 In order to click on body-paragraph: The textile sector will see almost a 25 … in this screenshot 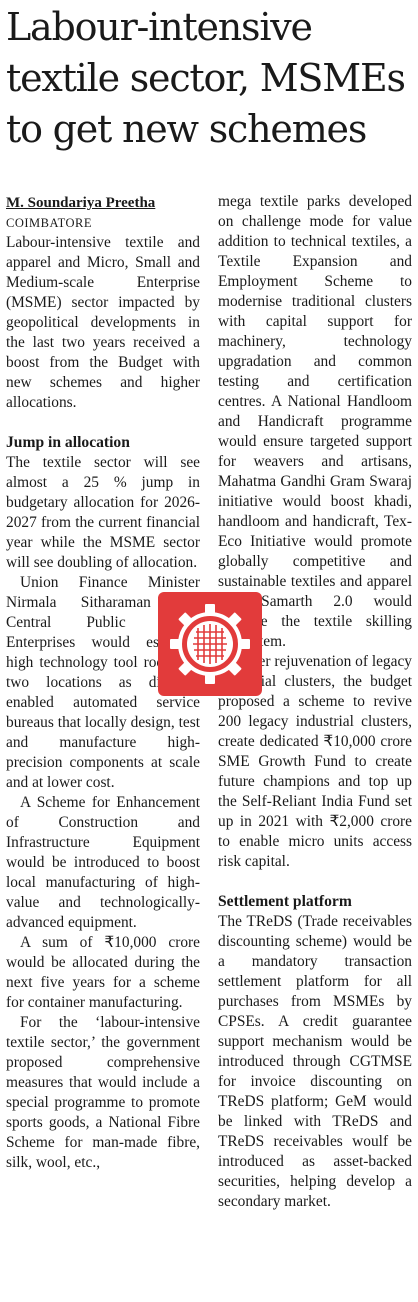, I will do `click(103, 512)`.